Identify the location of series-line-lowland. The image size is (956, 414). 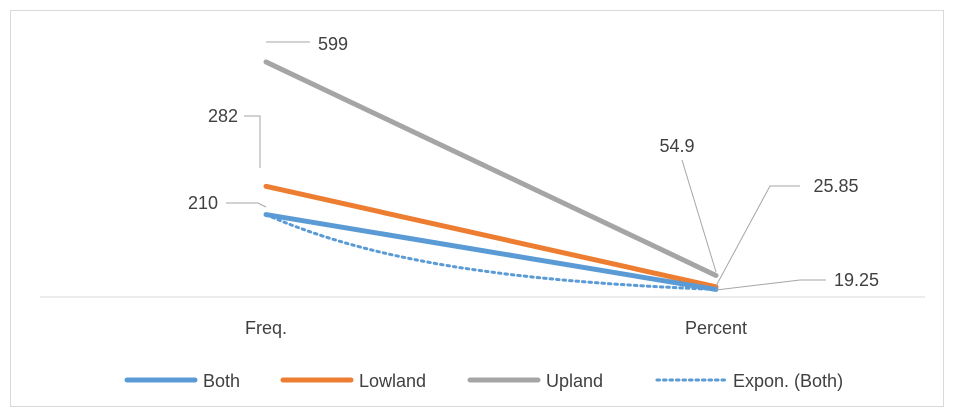
(491, 236).